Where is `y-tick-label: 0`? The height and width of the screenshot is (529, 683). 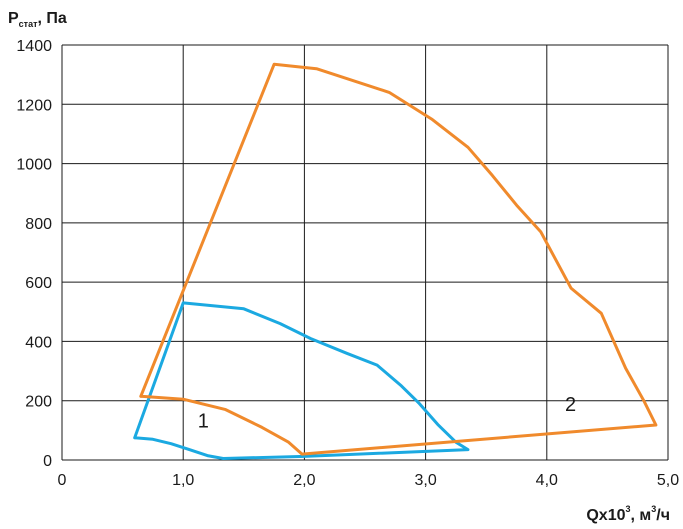 y-tick-label: 0 is located at coordinates (47, 461).